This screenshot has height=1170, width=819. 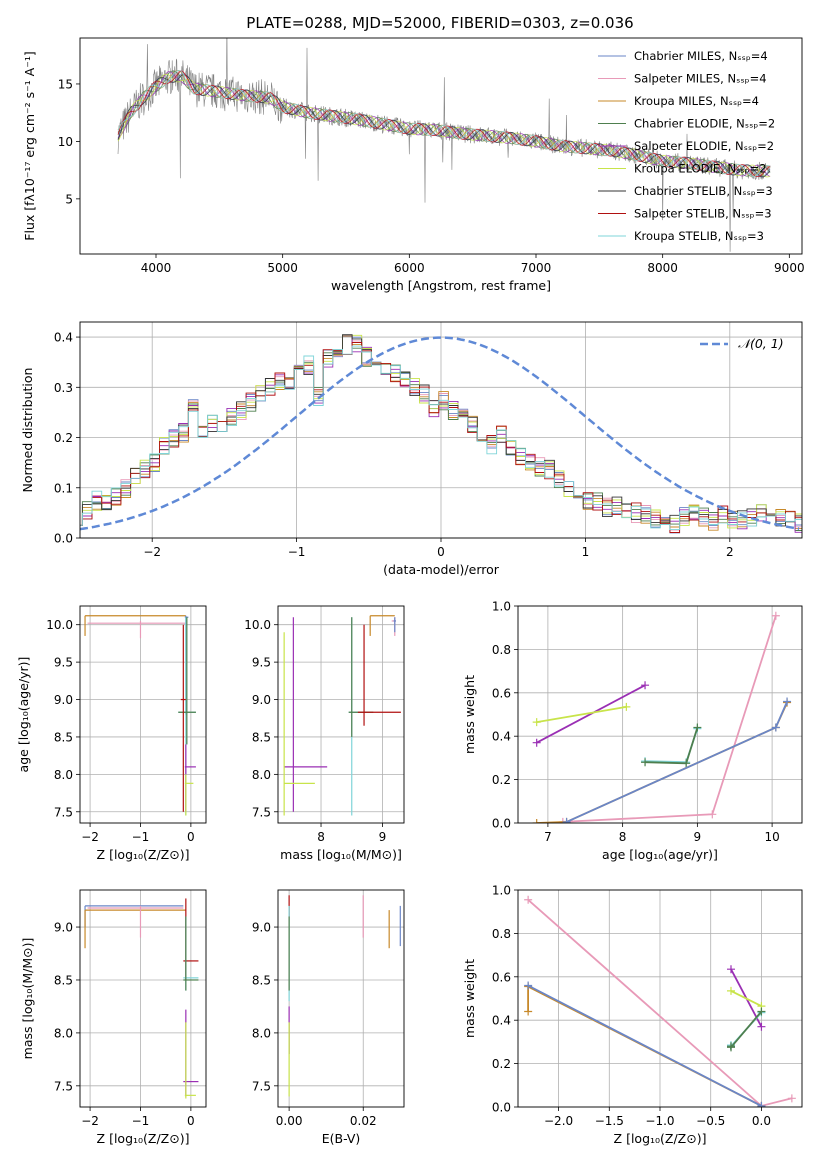 What do you see at coordinates (662, 268) in the screenshot?
I see `x-tick-label: 8000` at bounding box center [662, 268].